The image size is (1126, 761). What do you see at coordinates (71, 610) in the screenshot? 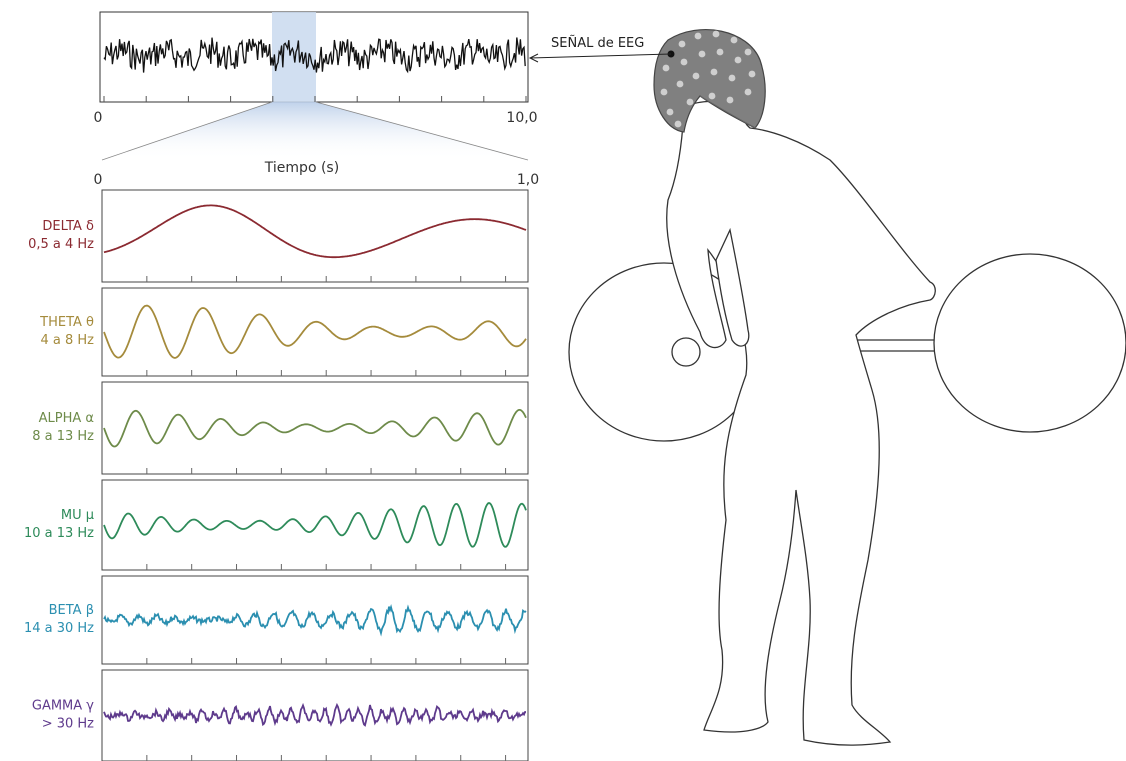
I see `band-name-label: BETA β` at bounding box center [71, 610].